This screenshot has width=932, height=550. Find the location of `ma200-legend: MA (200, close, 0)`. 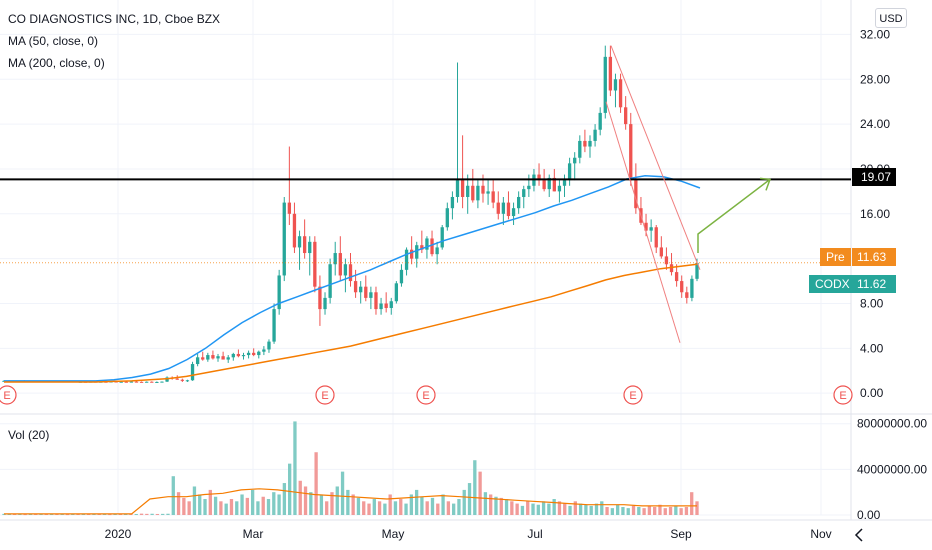

ma200-legend: MA (200, close, 0) is located at coordinates (56, 63).